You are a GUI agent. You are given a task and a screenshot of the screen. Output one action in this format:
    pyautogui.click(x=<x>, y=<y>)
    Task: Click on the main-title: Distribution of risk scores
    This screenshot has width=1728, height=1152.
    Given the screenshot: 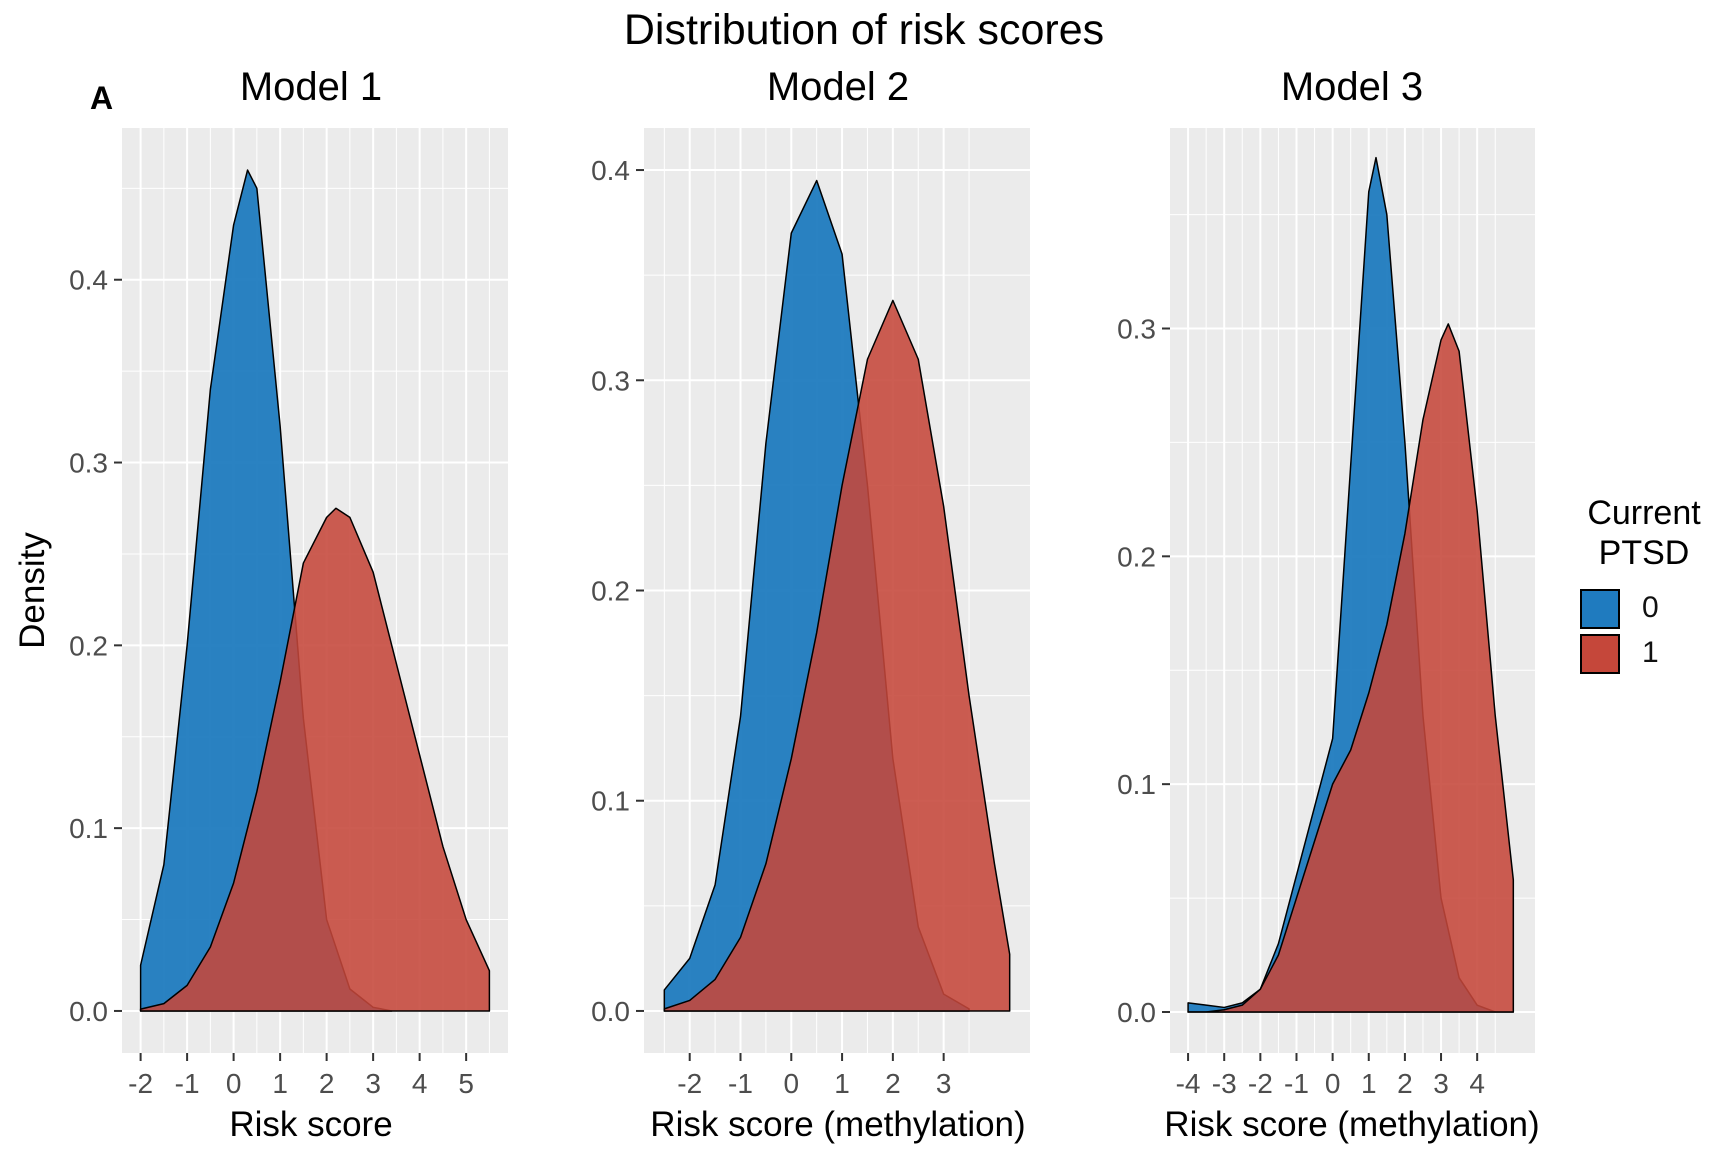 What is the action you would take?
    pyautogui.click(x=864, y=30)
    